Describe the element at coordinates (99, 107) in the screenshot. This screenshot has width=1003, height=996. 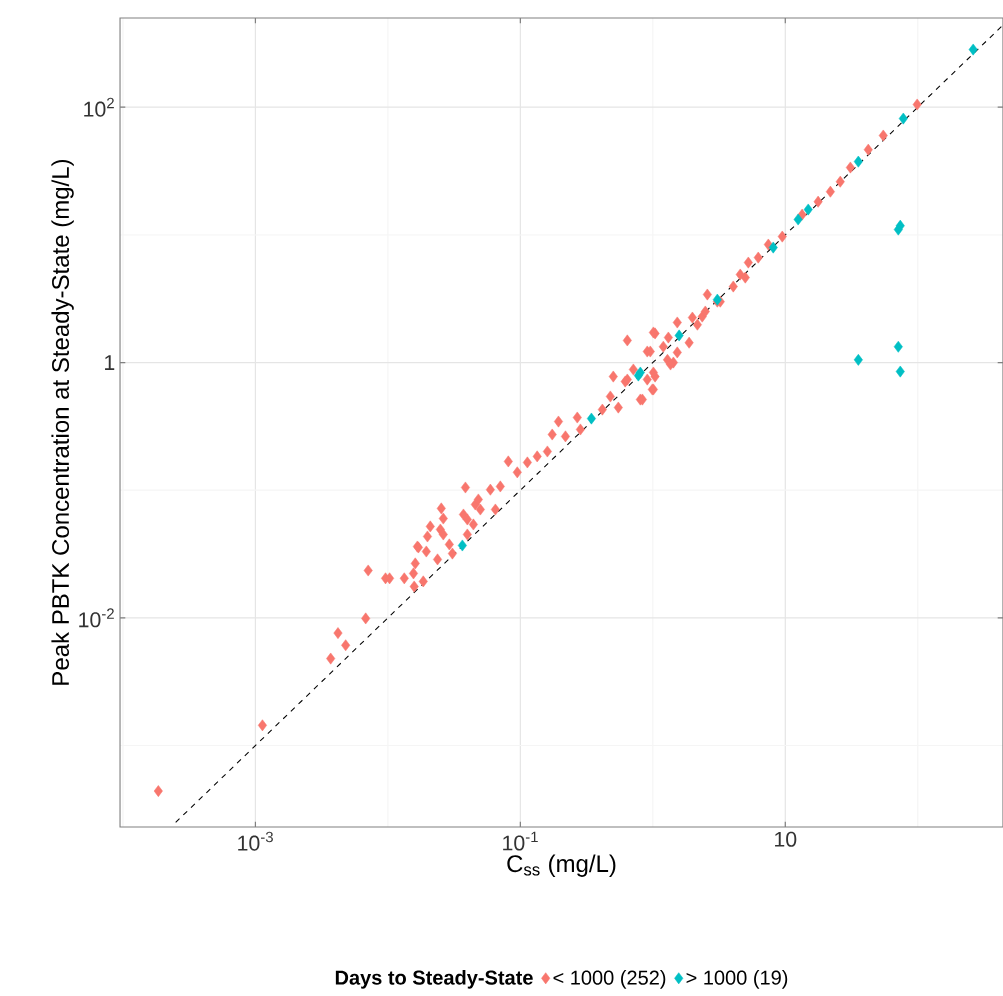
I see `y-tick-label: 10$^{2}$` at that location.